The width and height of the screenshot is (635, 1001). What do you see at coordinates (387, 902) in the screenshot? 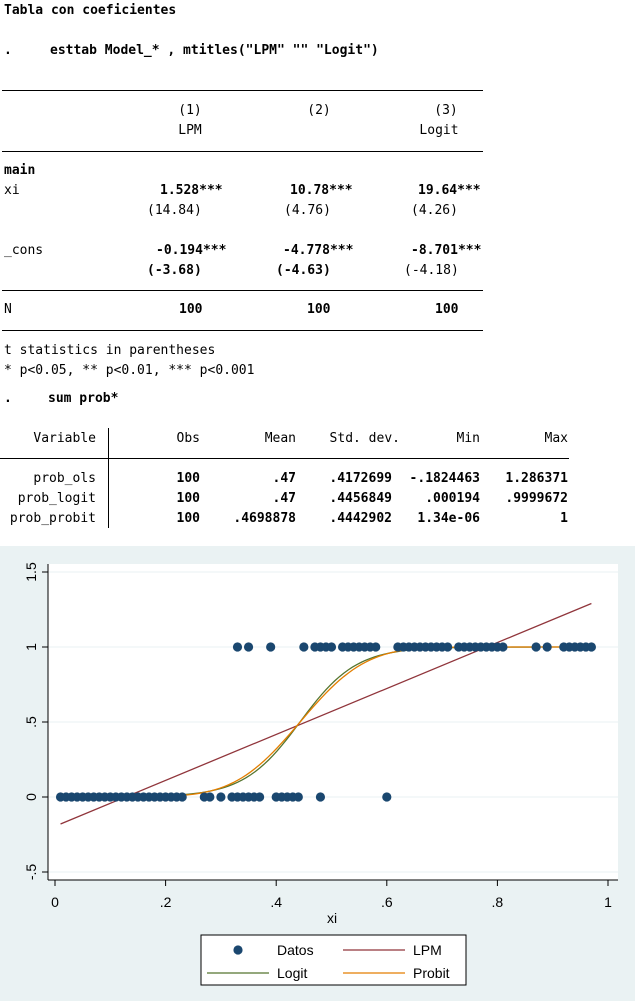
I see `x-tick-label: .6` at bounding box center [387, 902].